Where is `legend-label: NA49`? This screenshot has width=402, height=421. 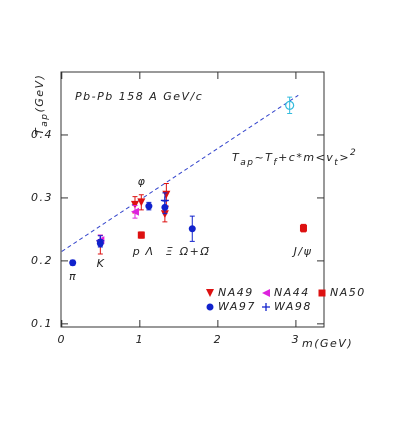
legend-label: NA49 is located at coordinates (236, 292).